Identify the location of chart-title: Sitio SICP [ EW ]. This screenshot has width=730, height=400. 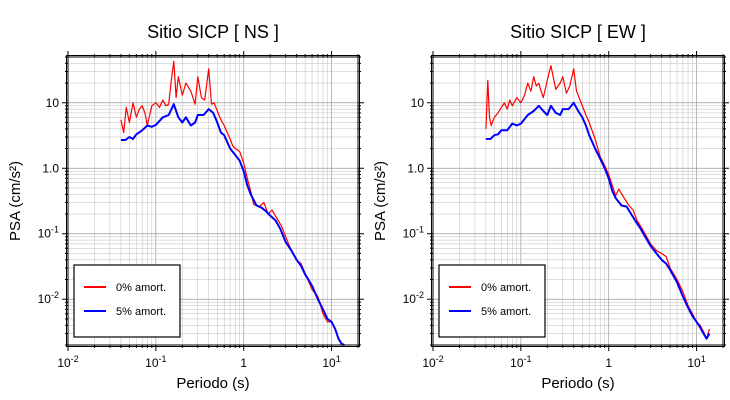
(578, 32).